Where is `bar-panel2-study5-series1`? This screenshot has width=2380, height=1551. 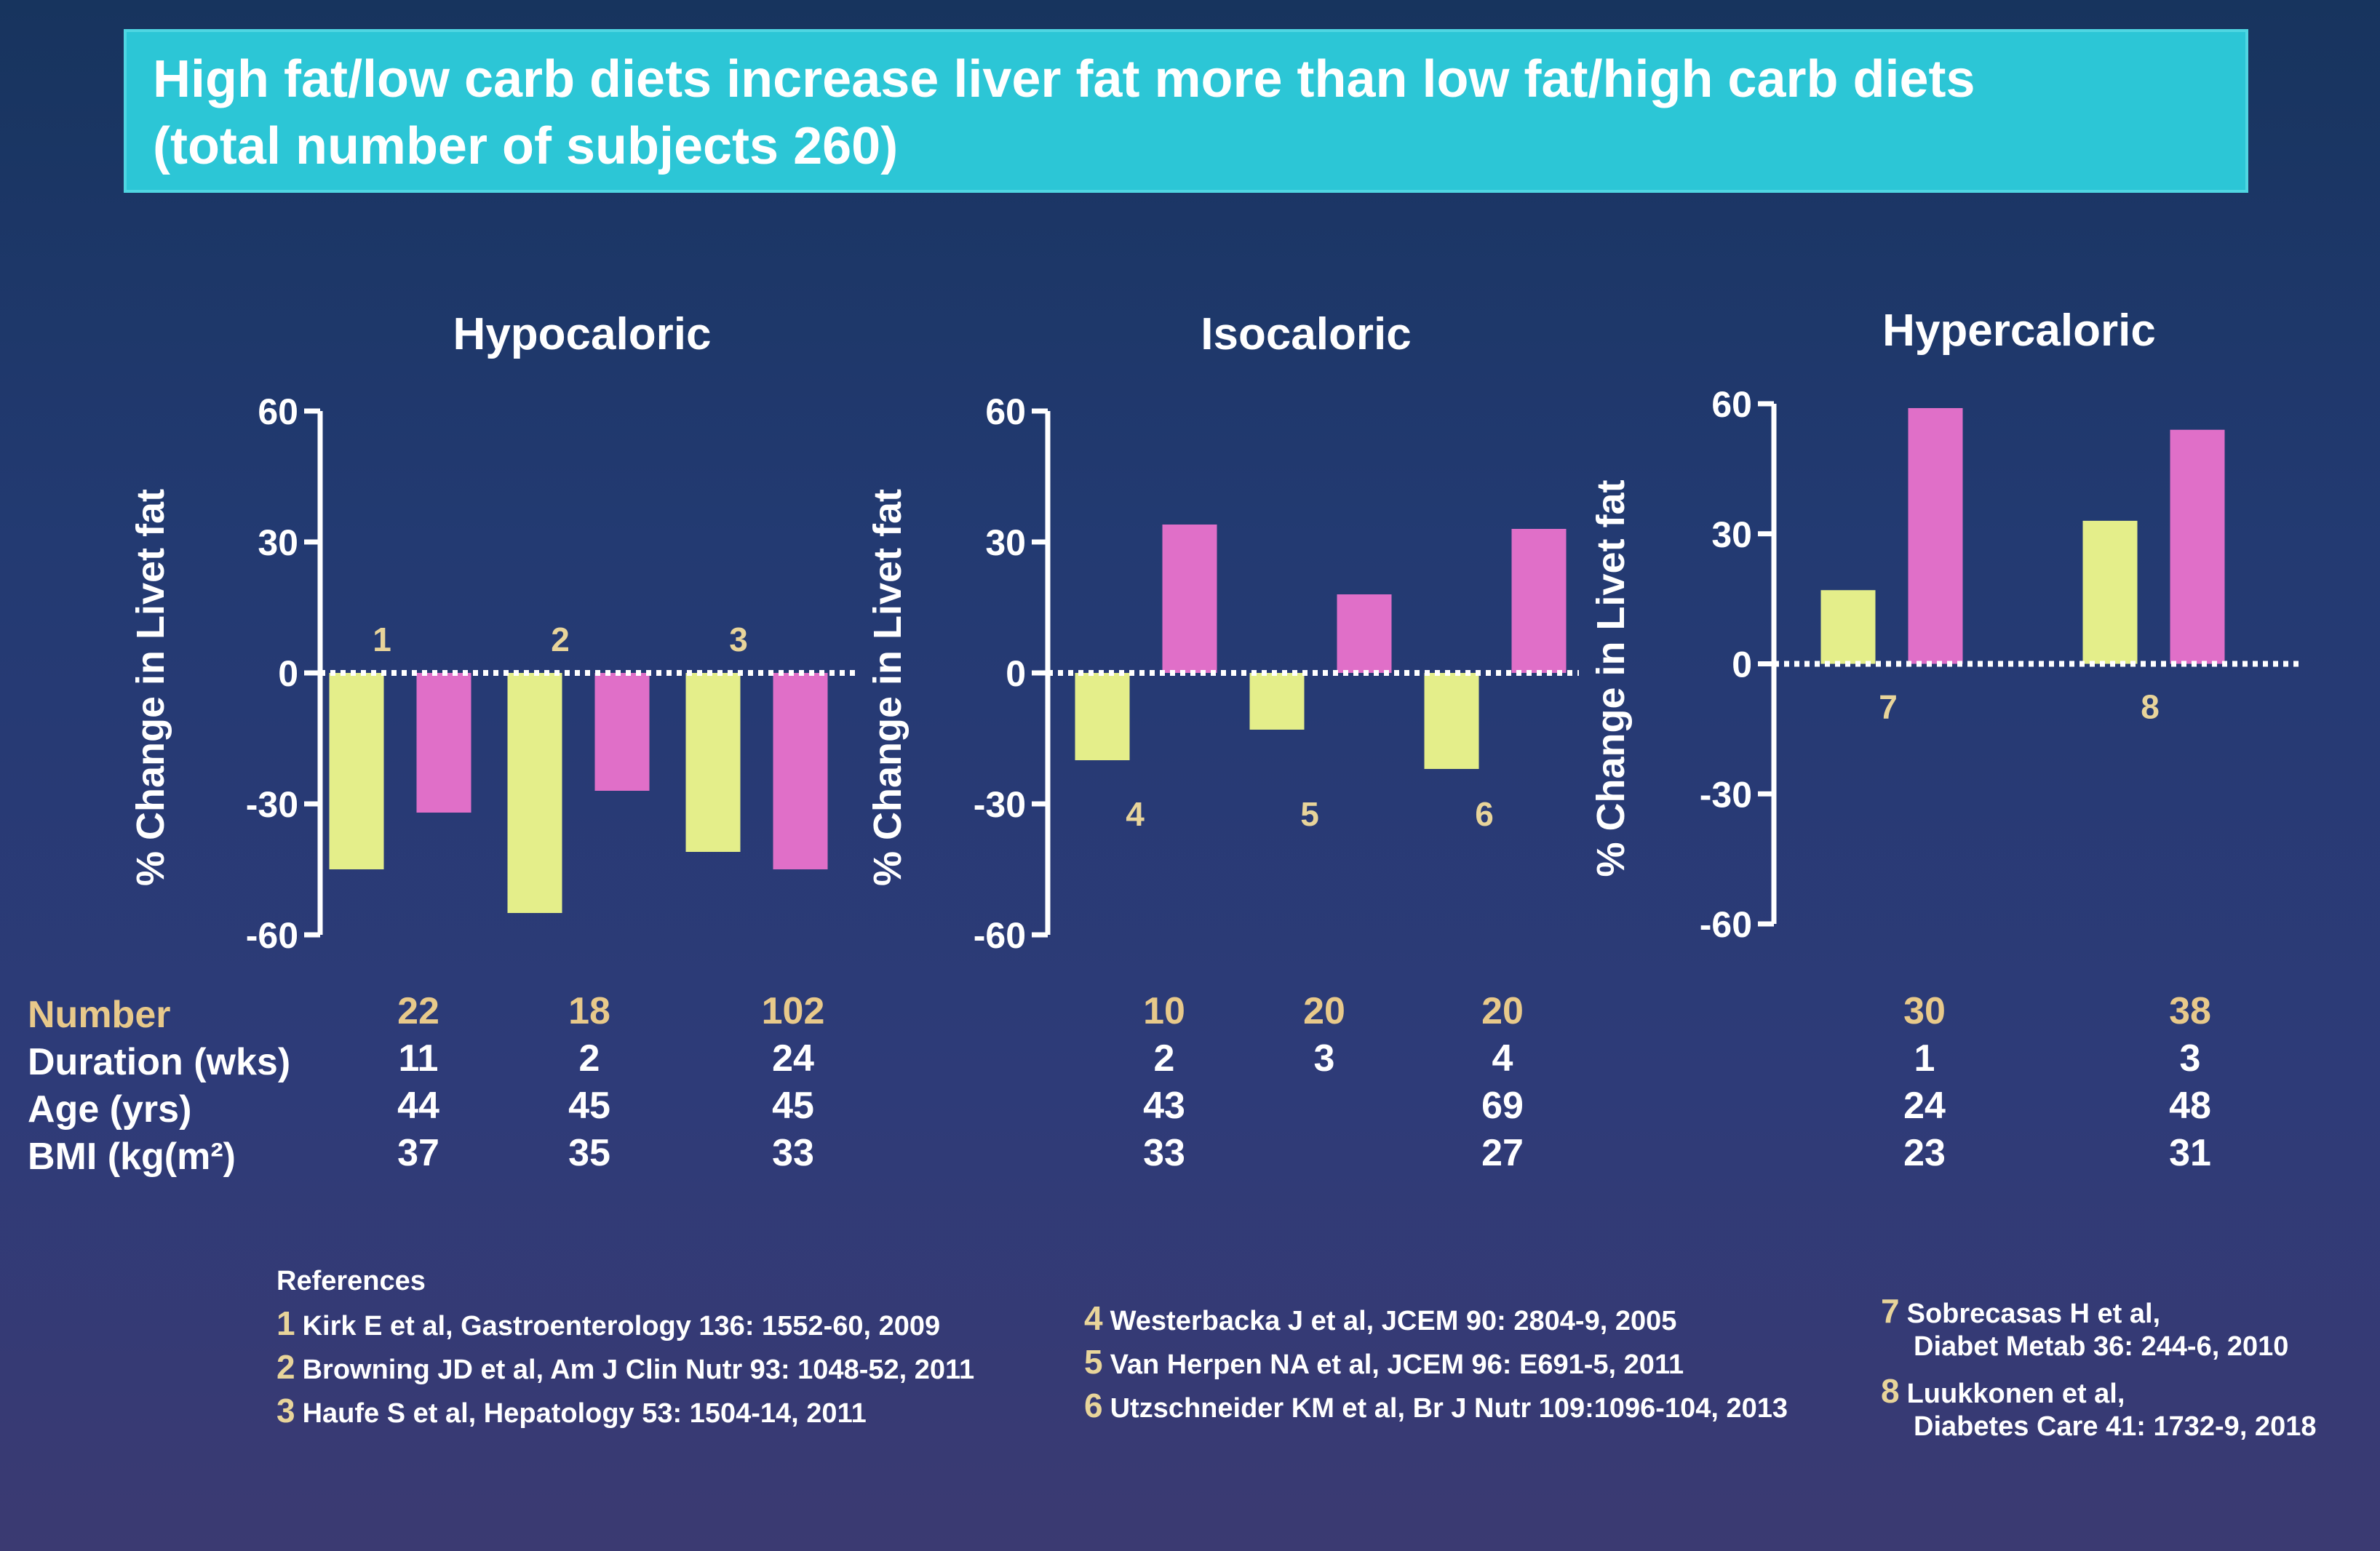
bar-panel2-study5-series1 is located at coordinates (1277, 702).